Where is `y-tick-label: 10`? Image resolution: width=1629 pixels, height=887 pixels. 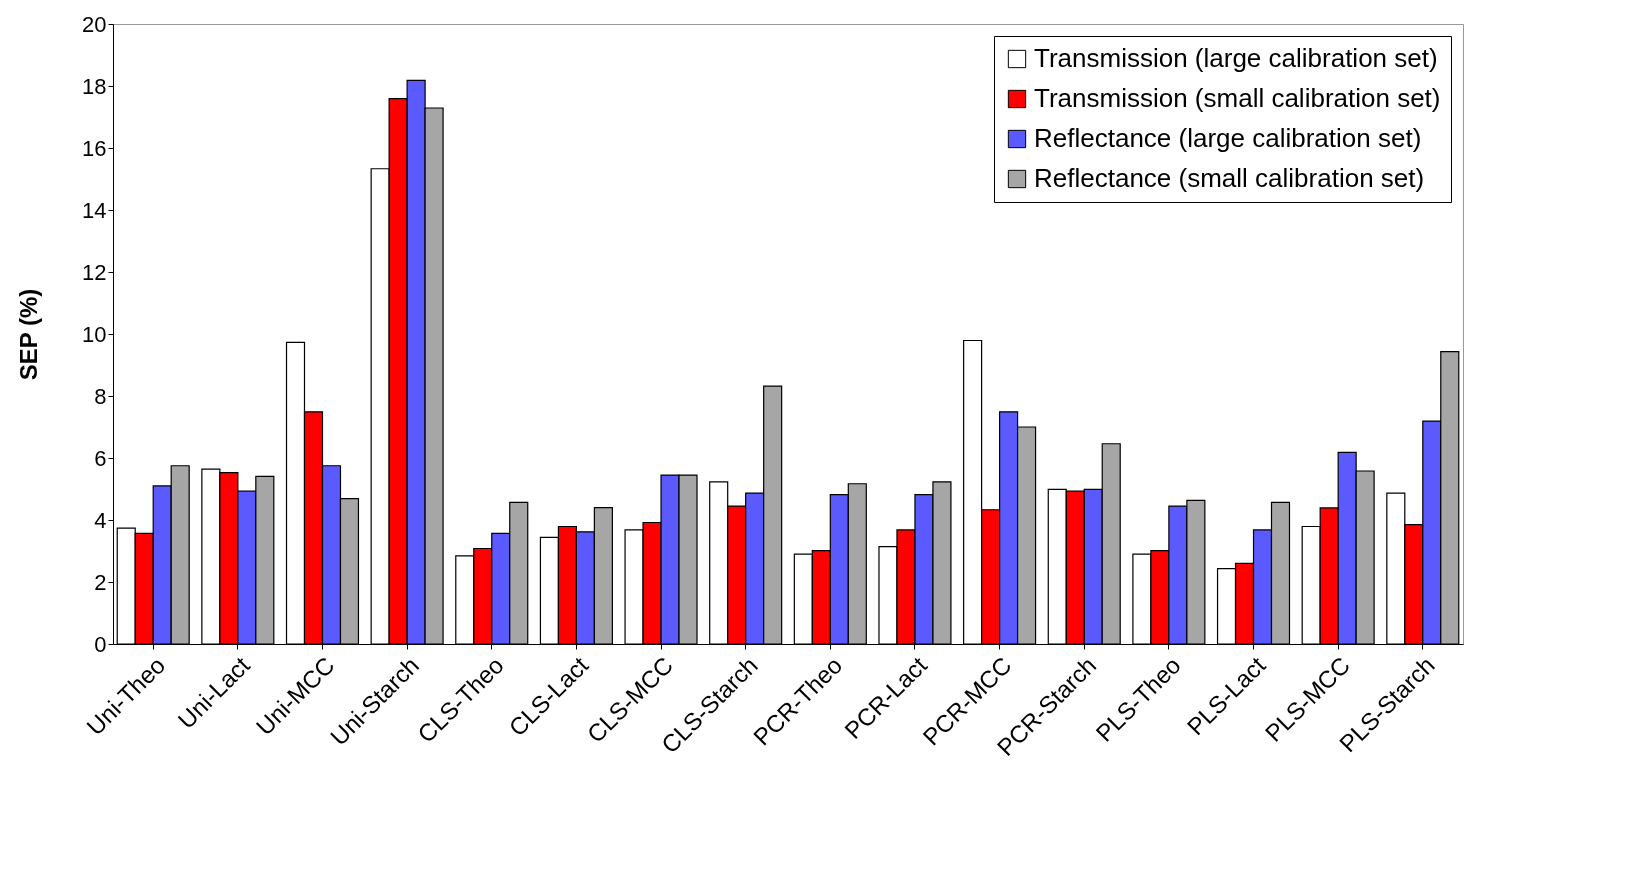
y-tick-label: 10 is located at coordinates (94, 334).